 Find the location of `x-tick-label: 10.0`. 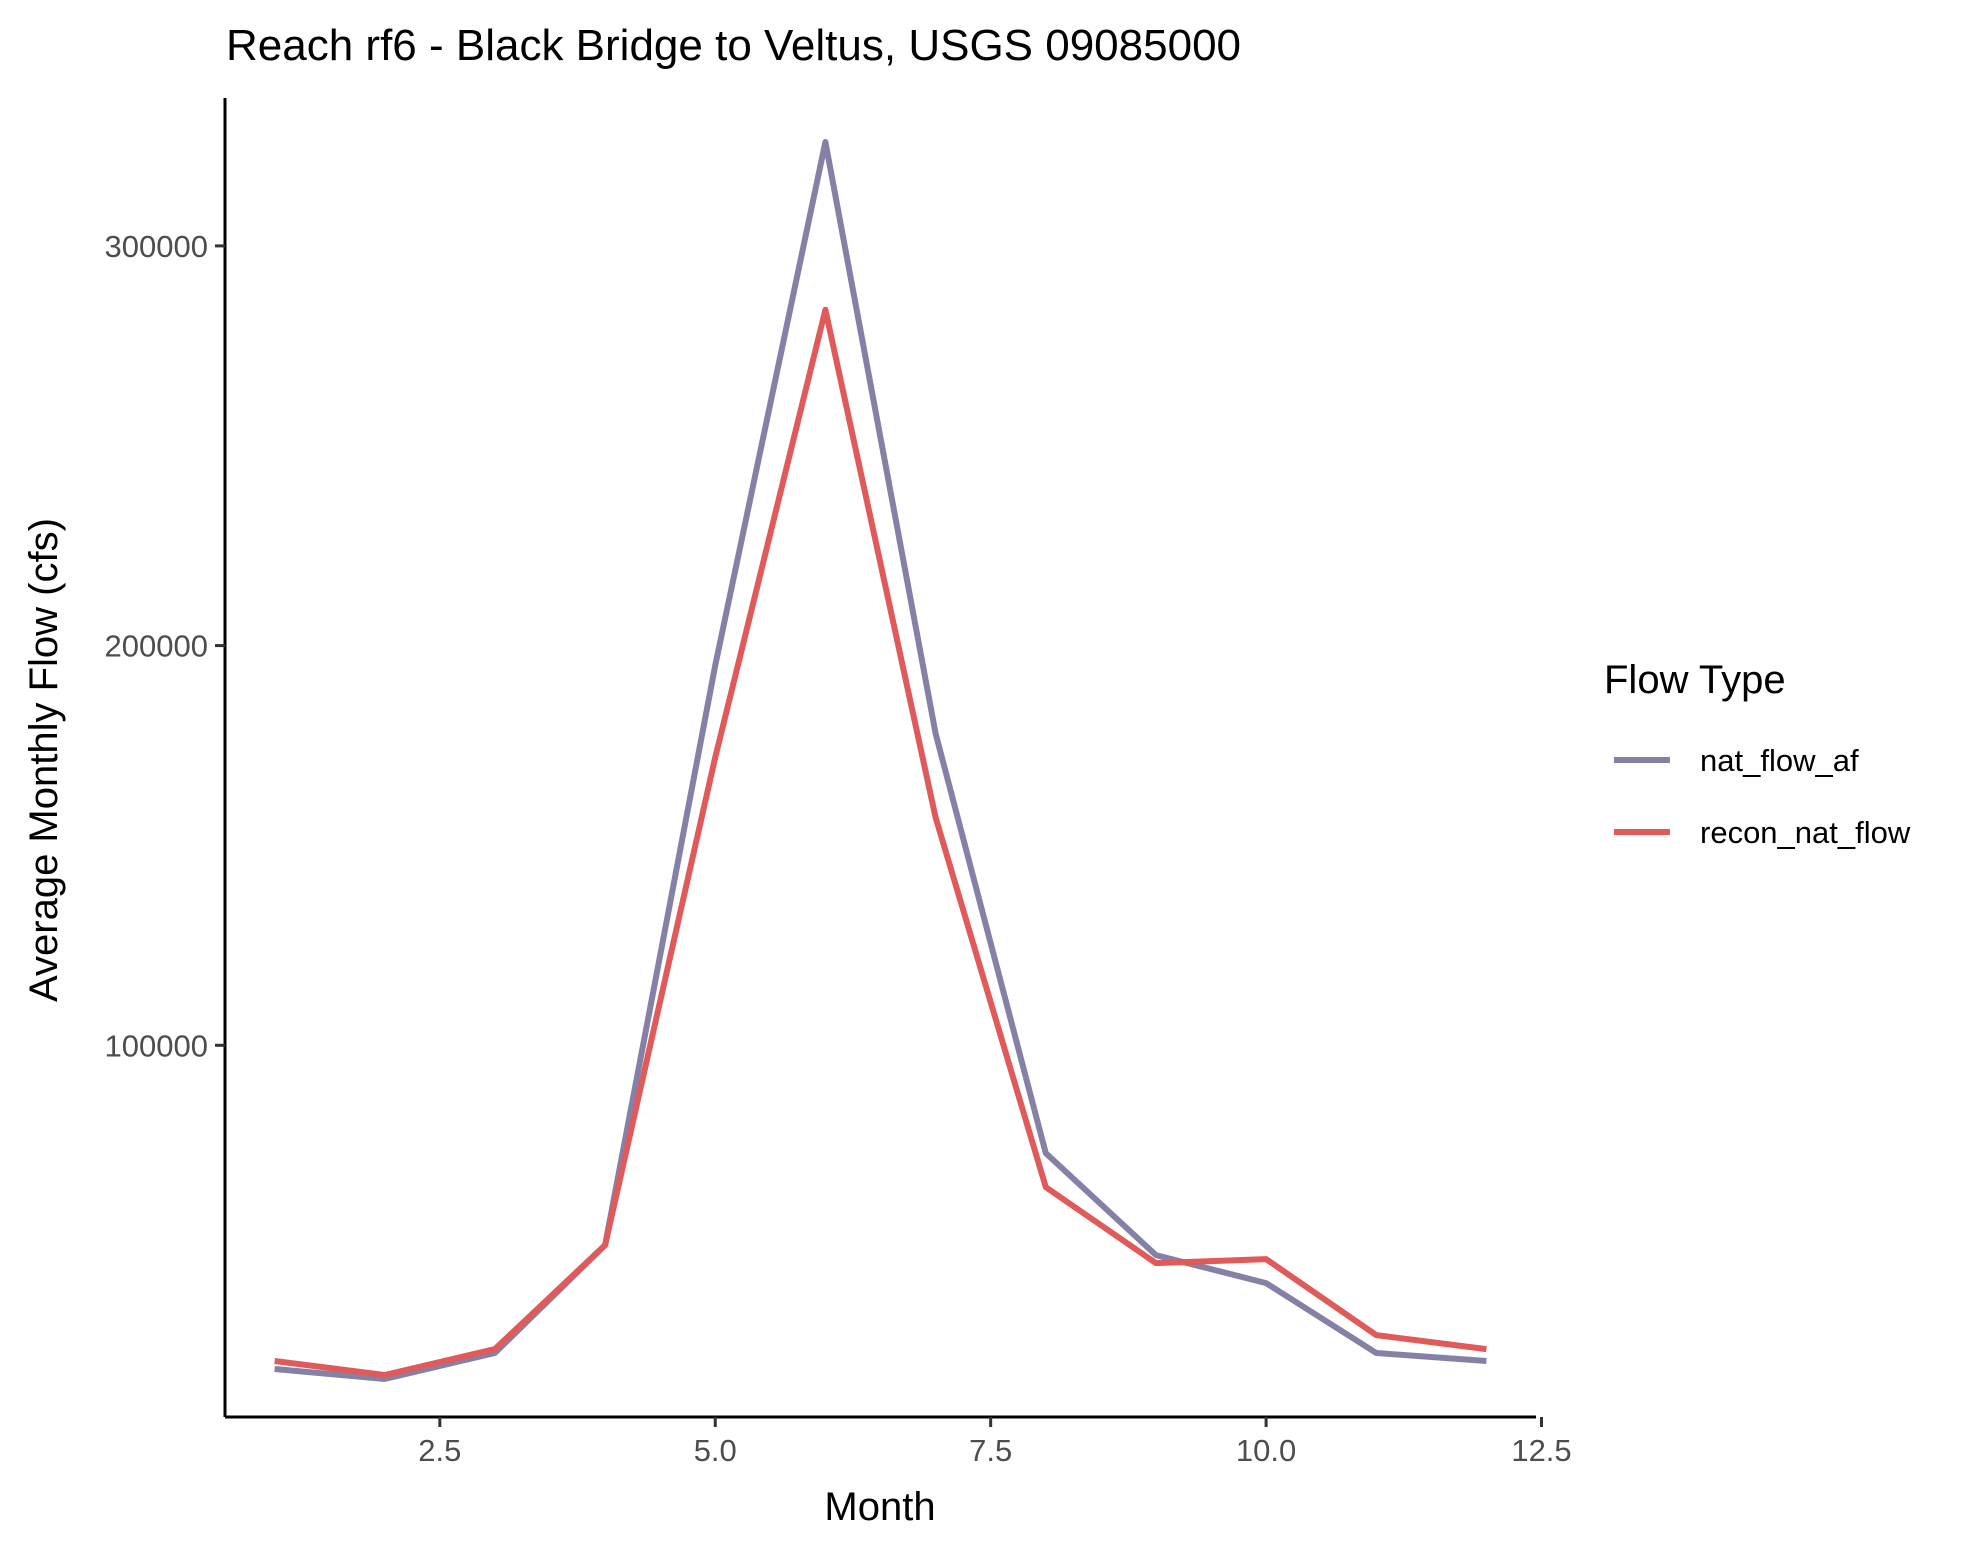

x-tick-label: 10.0 is located at coordinates (1266, 1450).